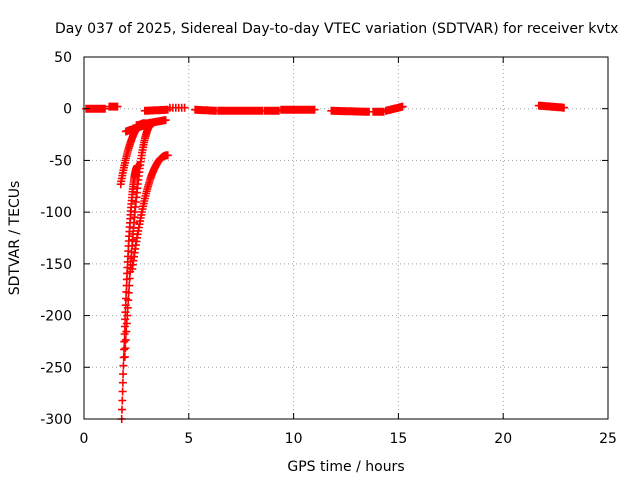 This screenshot has width=640, height=480. Describe the element at coordinates (56, 265) in the screenshot. I see `y-tick-label: -150` at that location.